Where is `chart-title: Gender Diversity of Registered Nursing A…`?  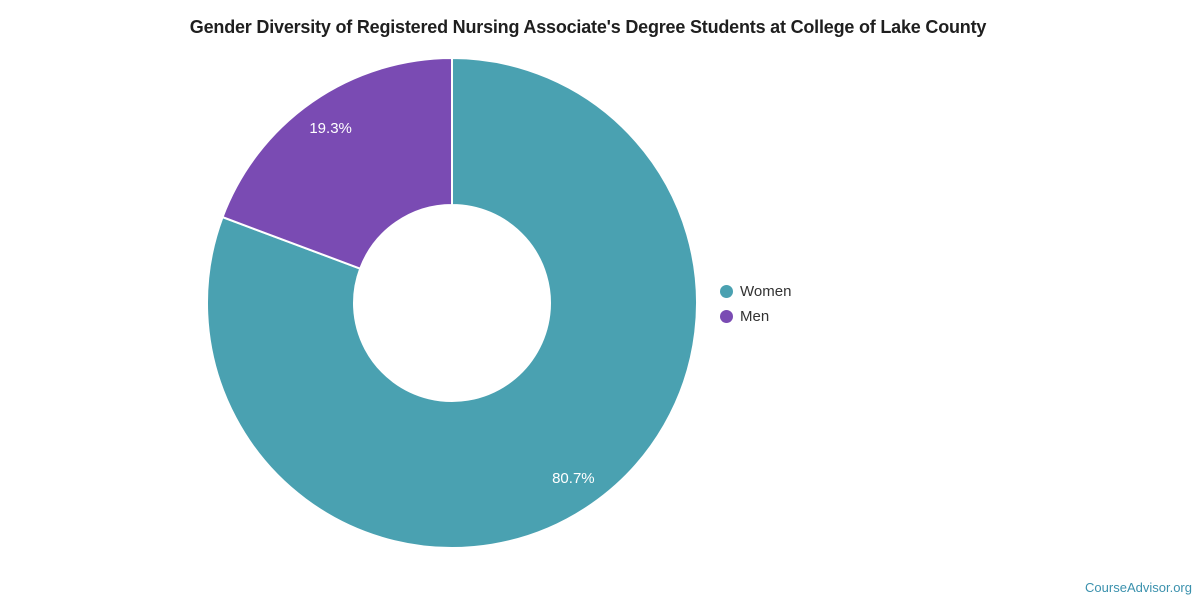 chart-title: Gender Diversity of Registered Nursing A… is located at coordinates (588, 27).